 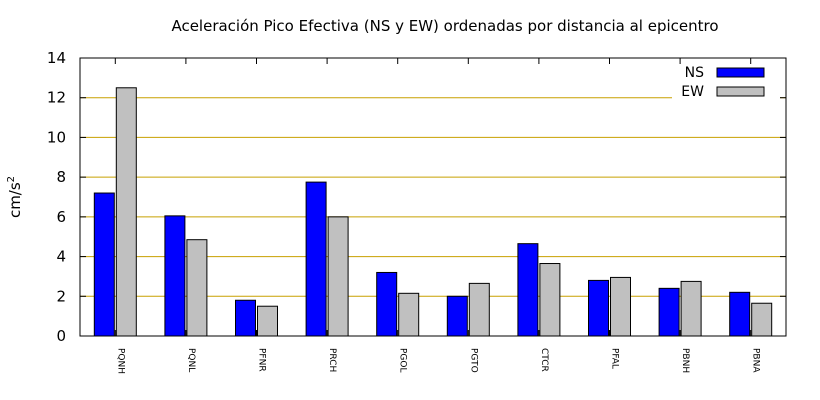 I want to click on y-tick-label: 4, so click(x=61, y=257).